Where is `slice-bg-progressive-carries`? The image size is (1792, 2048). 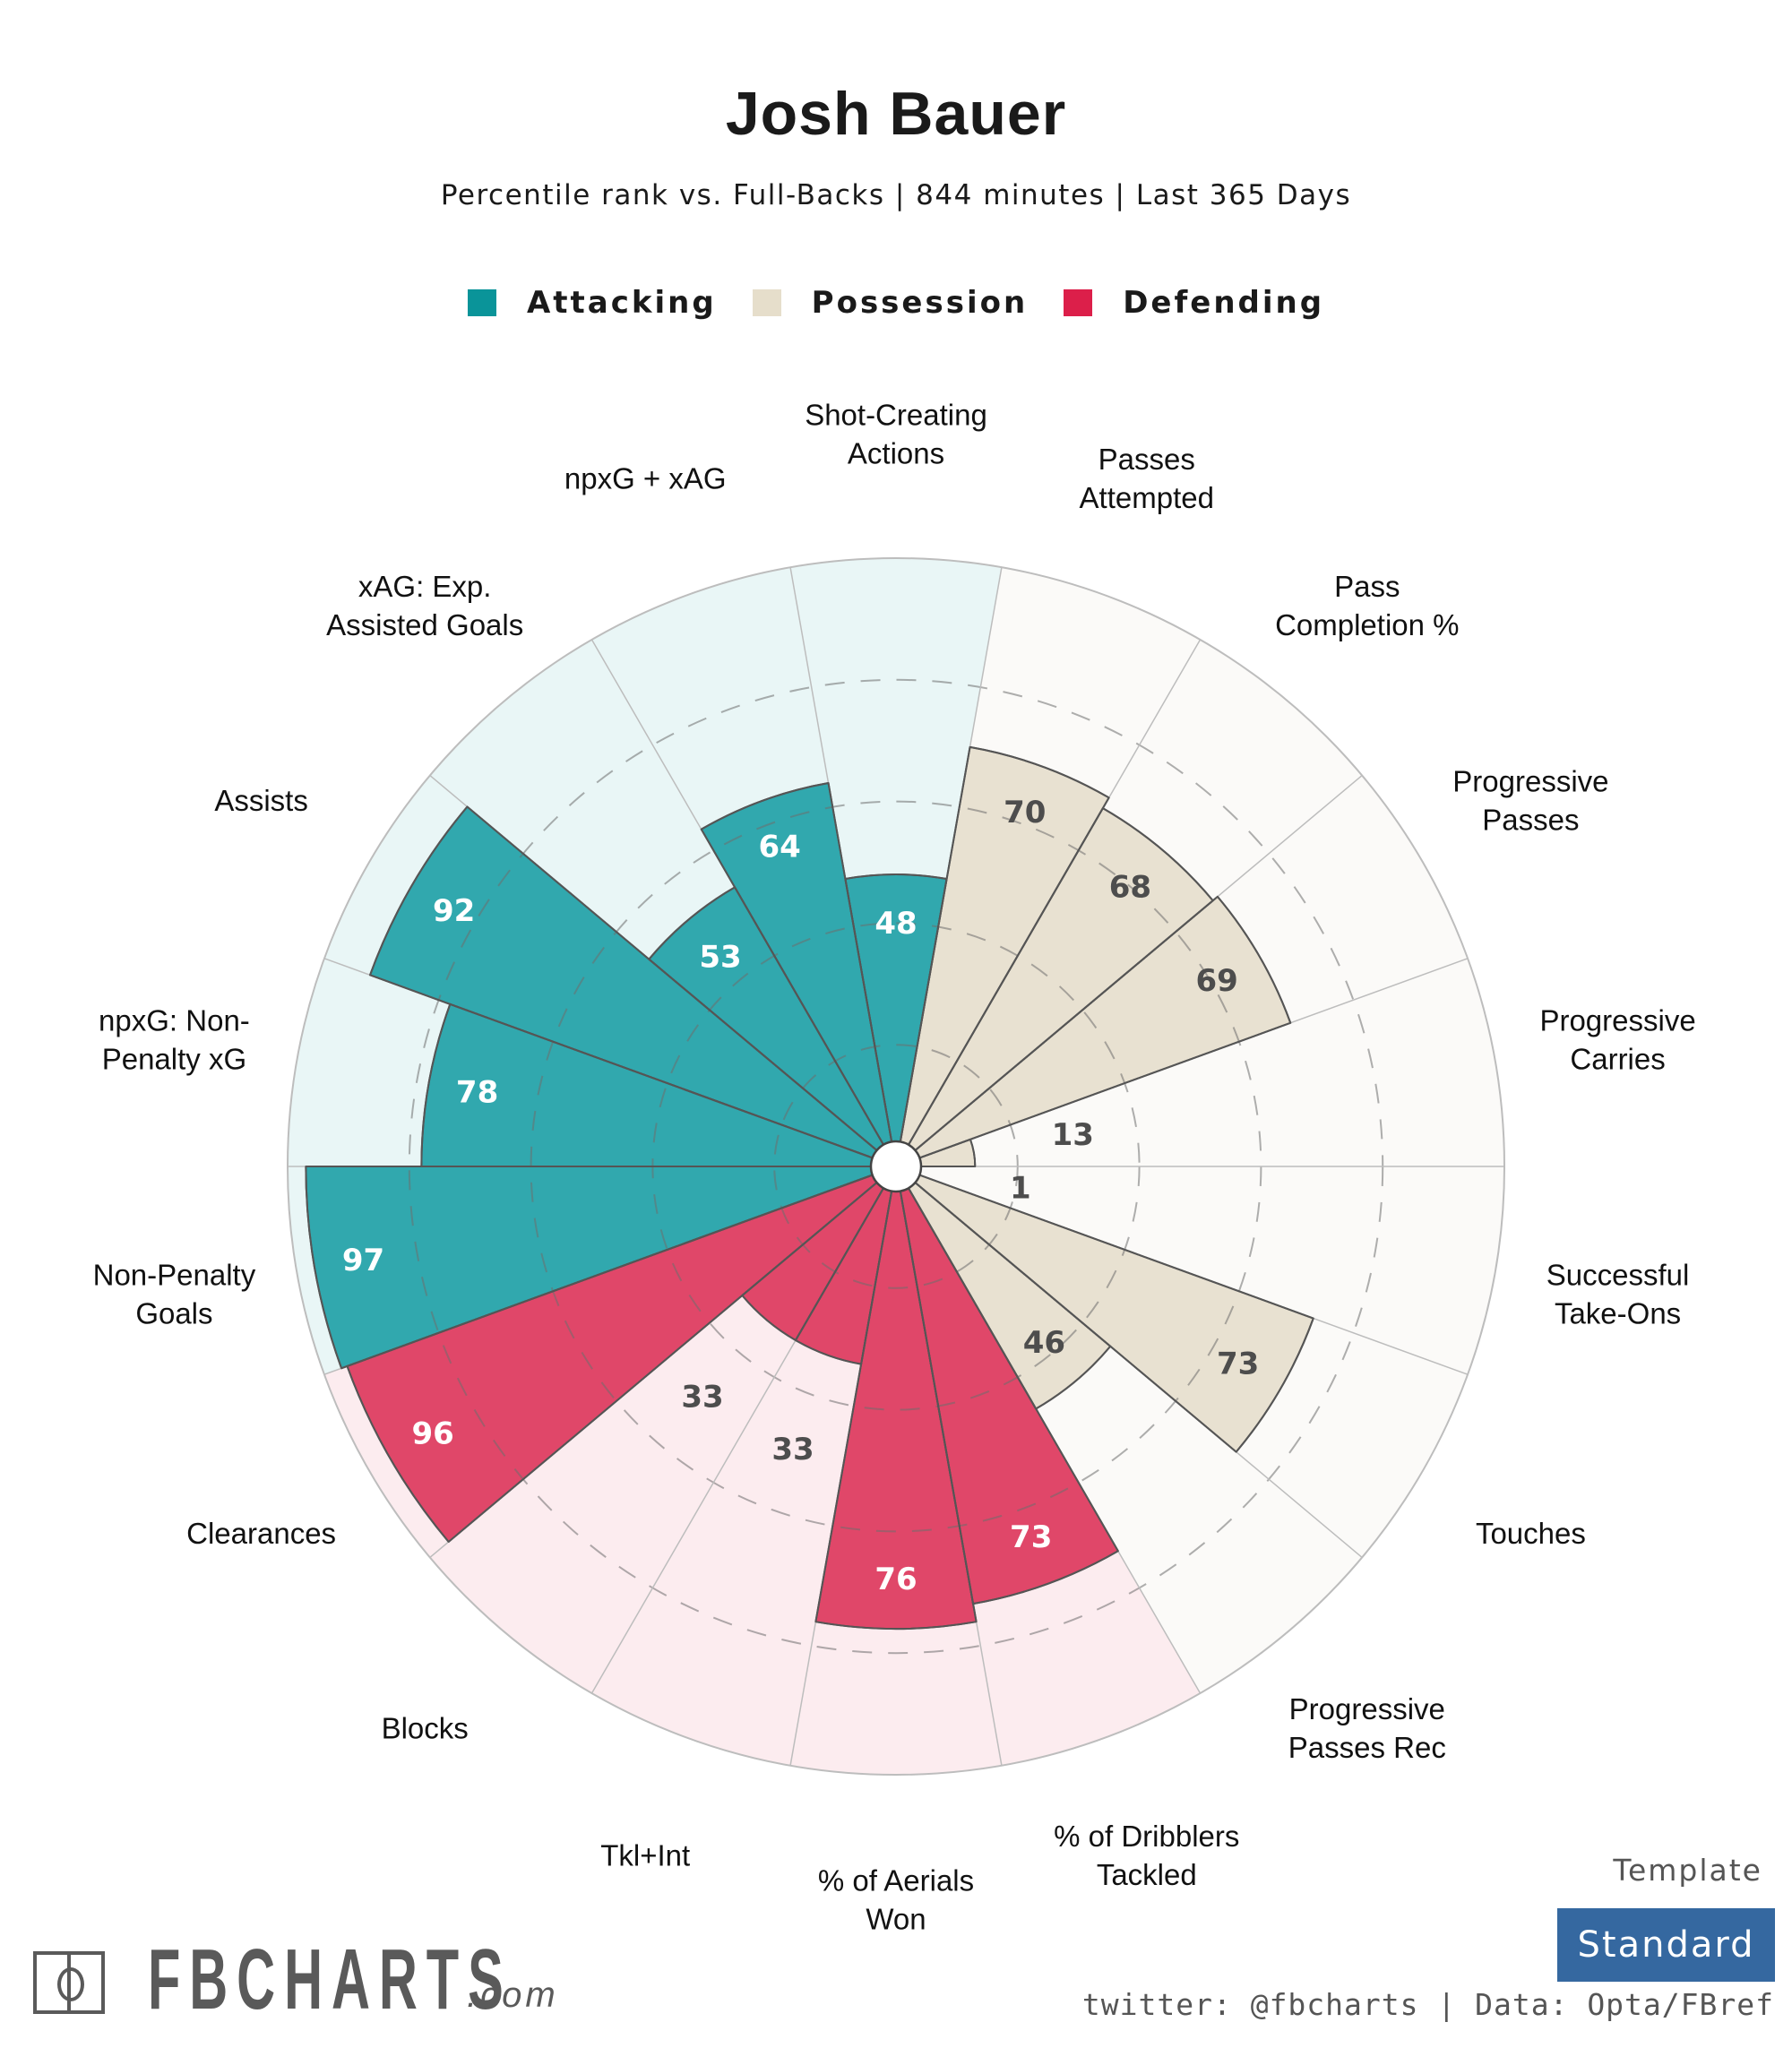 slice-bg-progressive-carries is located at coordinates (1200, 1062).